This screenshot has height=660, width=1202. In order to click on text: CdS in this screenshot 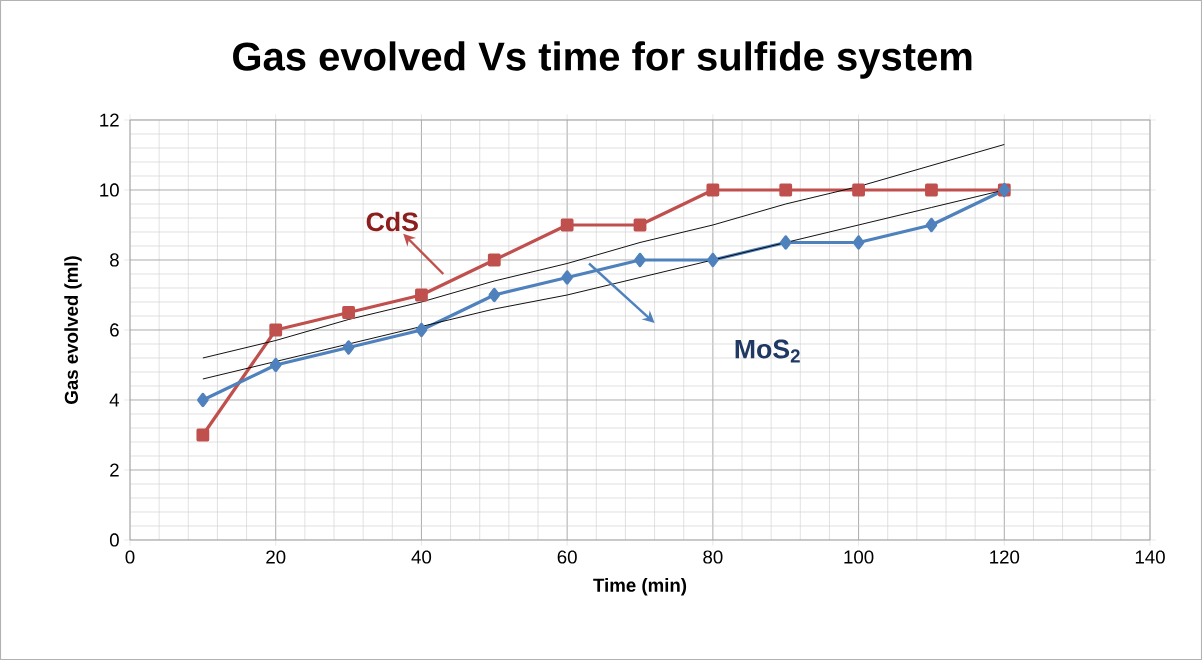, I will do `click(392, 221)`.